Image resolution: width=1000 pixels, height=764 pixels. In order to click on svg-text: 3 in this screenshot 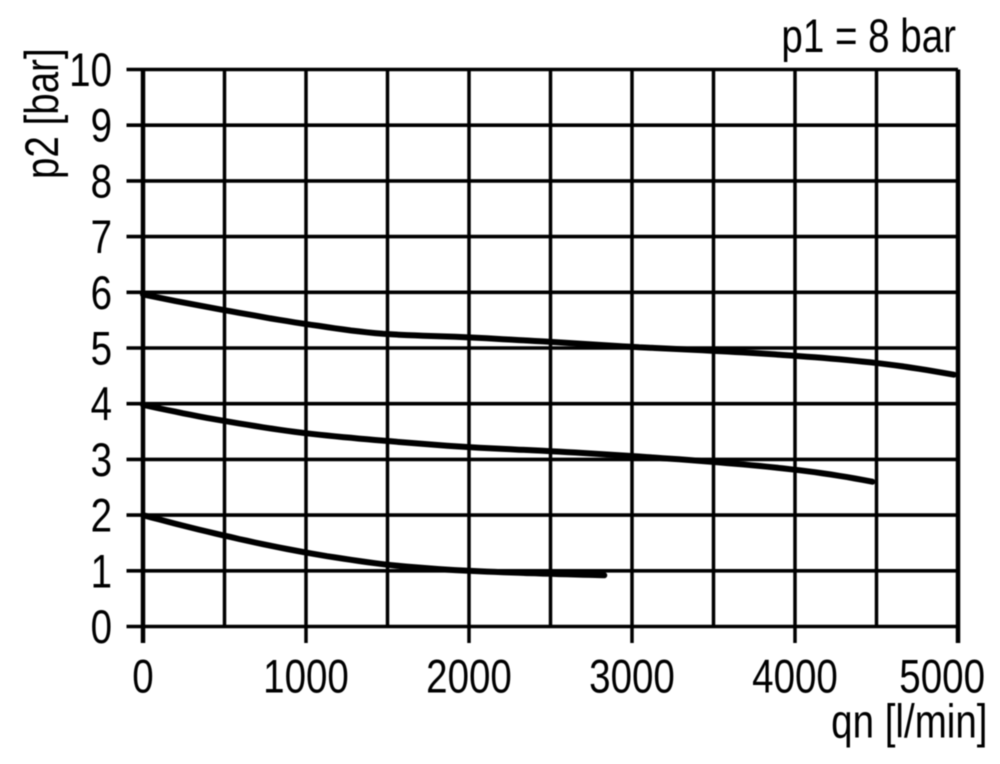, I will do `click(101, 460)`.